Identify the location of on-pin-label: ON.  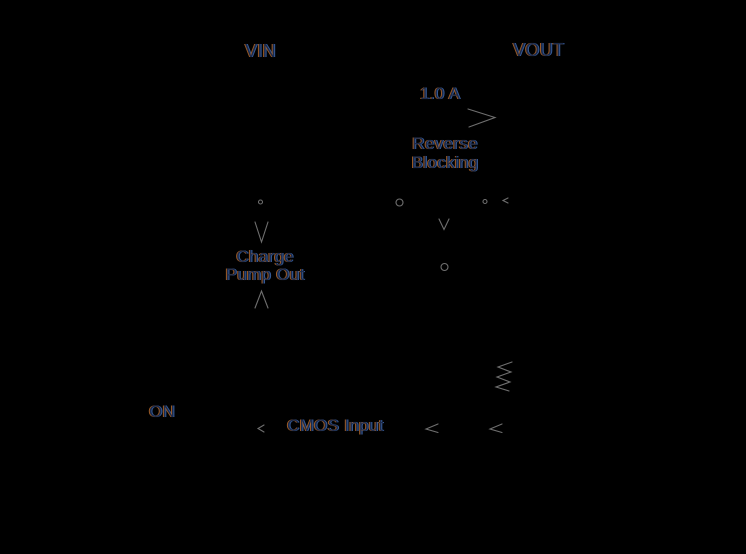
(162, 411).